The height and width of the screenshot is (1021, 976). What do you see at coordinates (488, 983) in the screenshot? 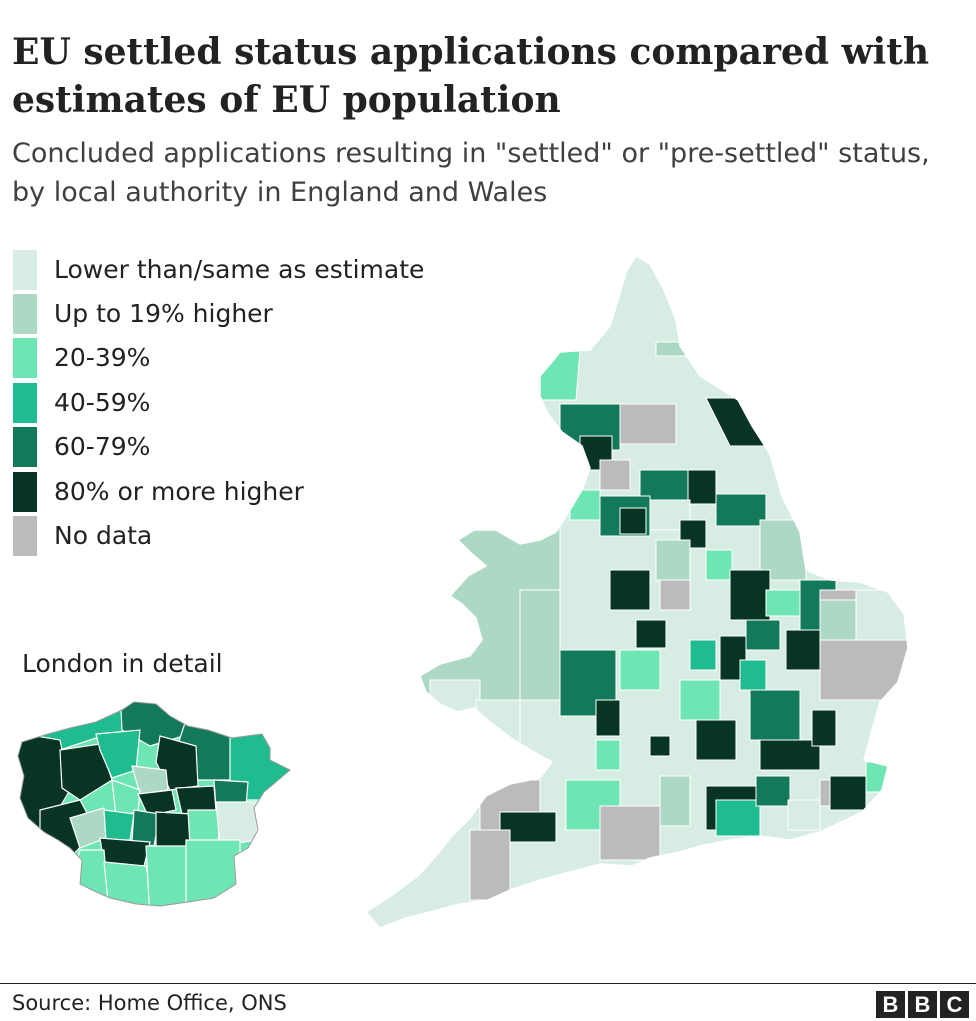
I see `footer-divider` at bounding box center [488, 983].